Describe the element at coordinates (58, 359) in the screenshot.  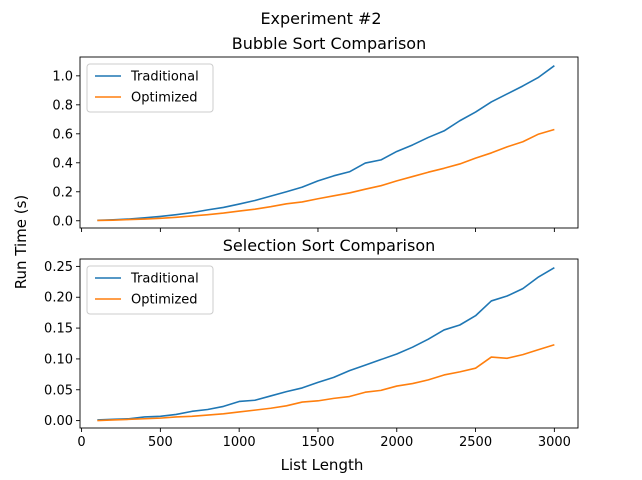
I see `y-tick-label: 0.10` at that location.